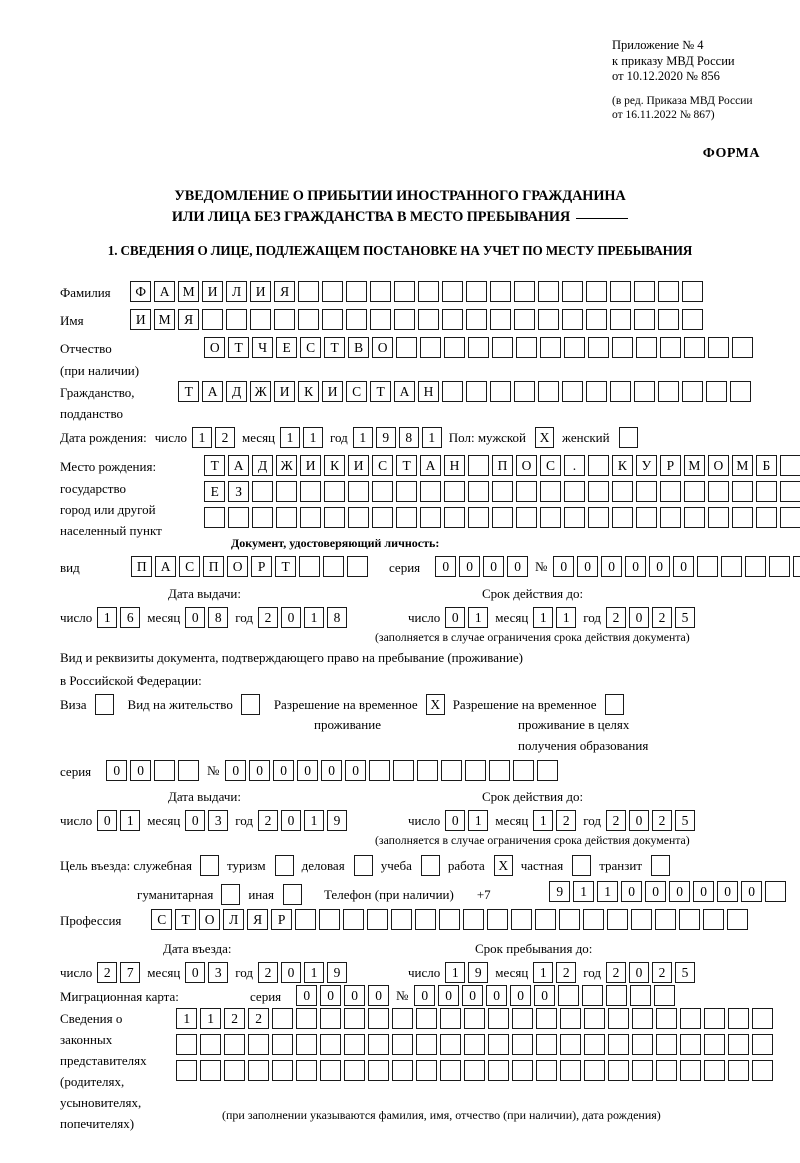  Describe the element at coordinates (187, 1019) in the screenshot. I see `legal-rep-1-cell-1: 1` at that location.